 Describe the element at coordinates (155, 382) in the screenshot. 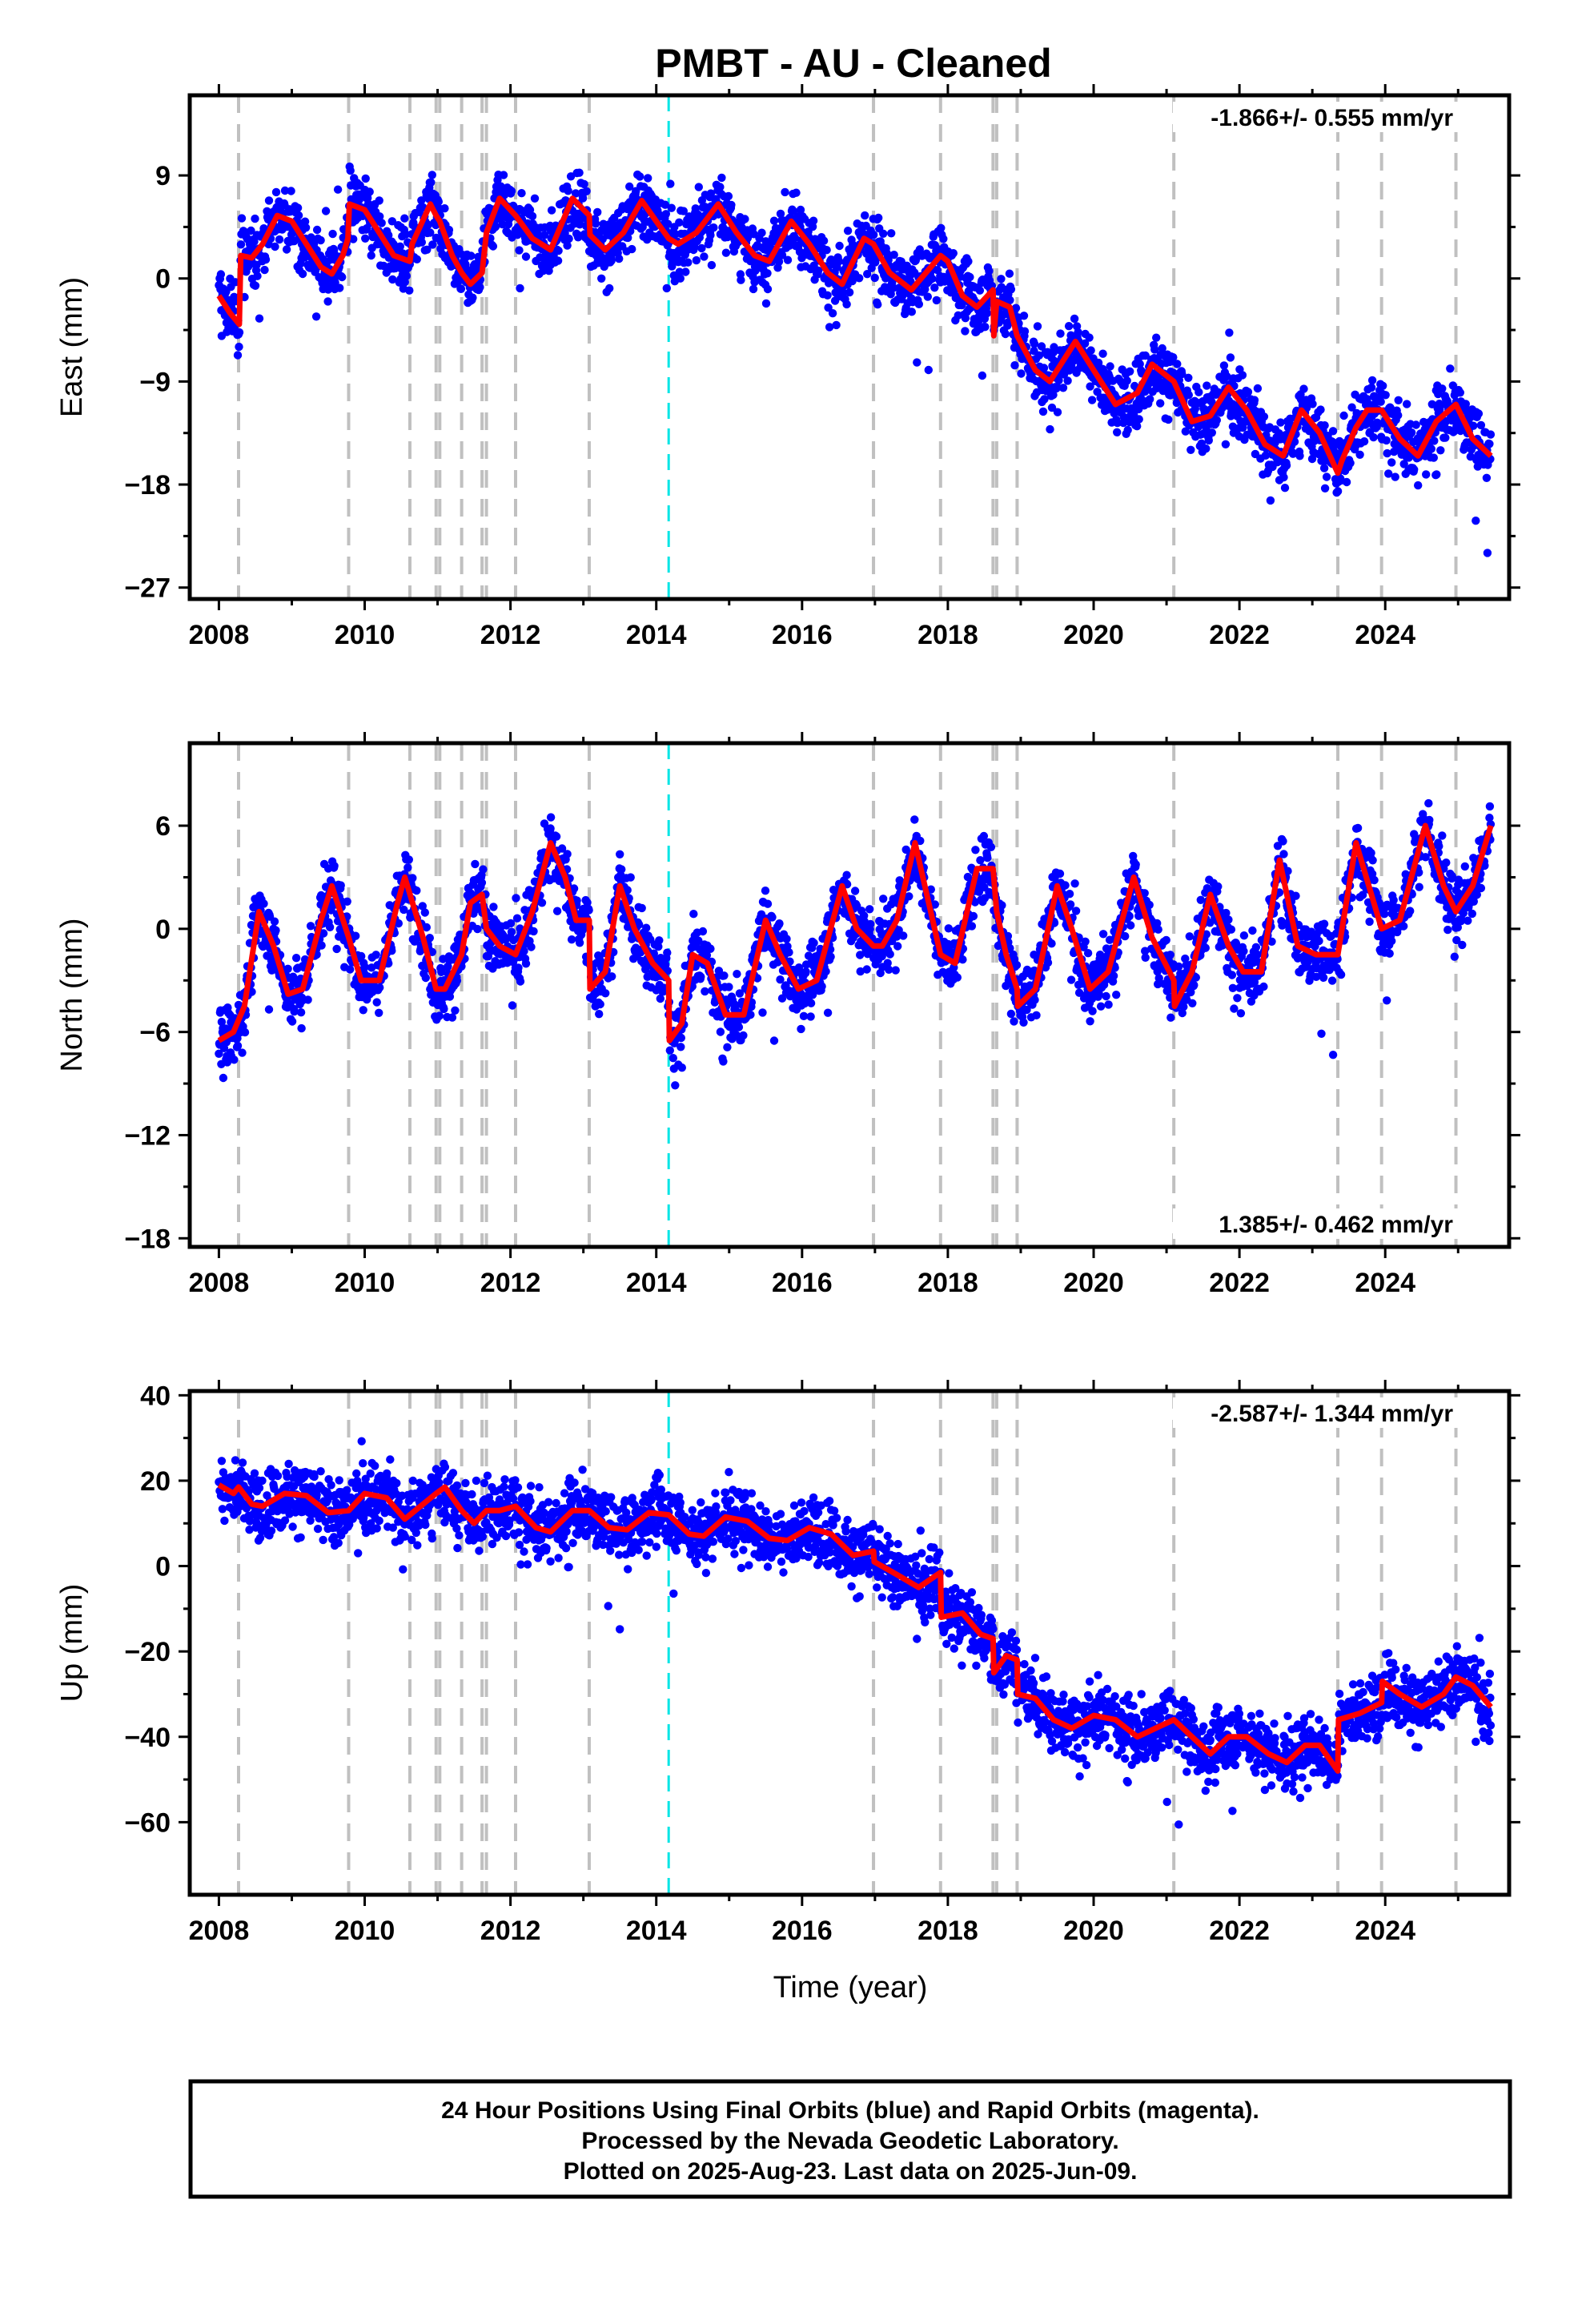

I see `east-y-tick-label: −9` at that location.